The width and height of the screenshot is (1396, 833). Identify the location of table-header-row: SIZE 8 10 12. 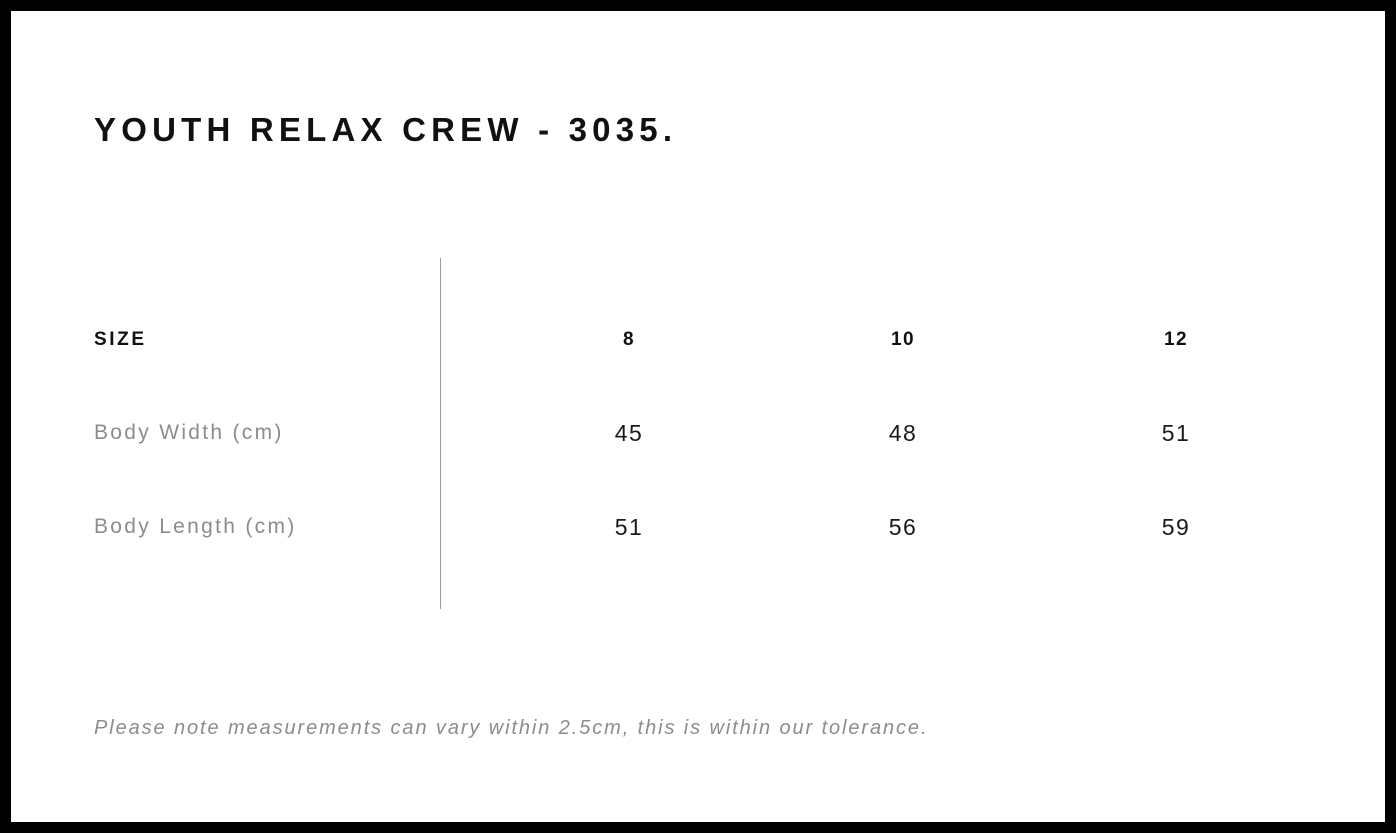
(698, 340).